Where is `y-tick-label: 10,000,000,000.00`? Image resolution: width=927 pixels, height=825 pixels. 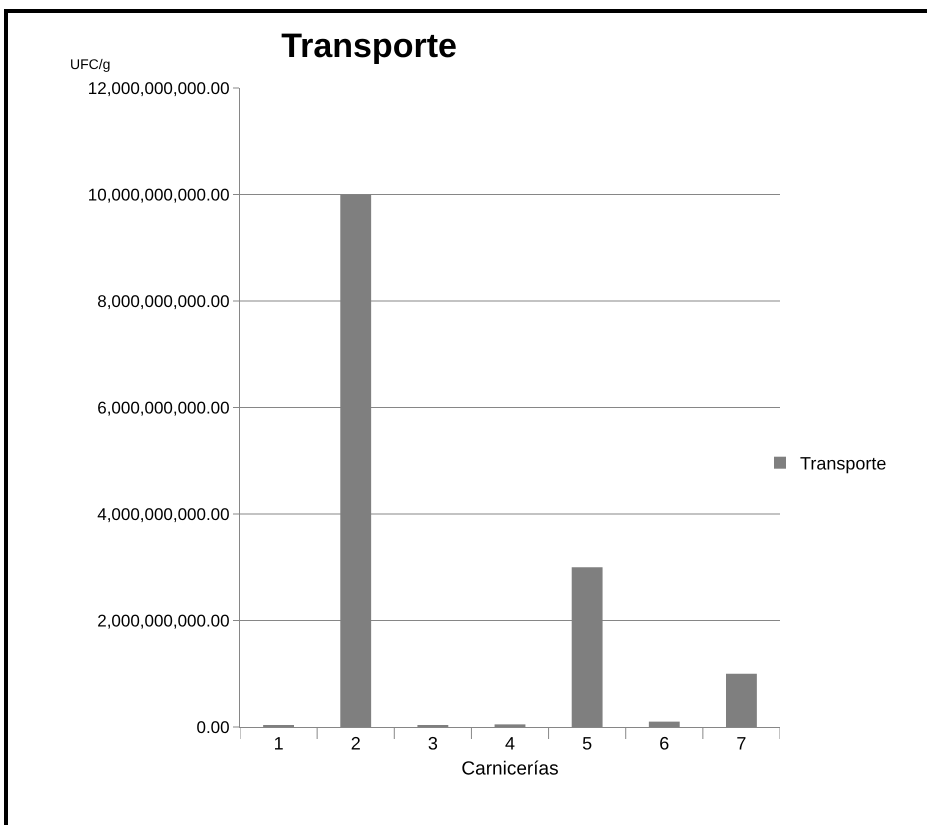
y-tick-label: 10,000,000,000.00 is located at coordinates (159, 194).